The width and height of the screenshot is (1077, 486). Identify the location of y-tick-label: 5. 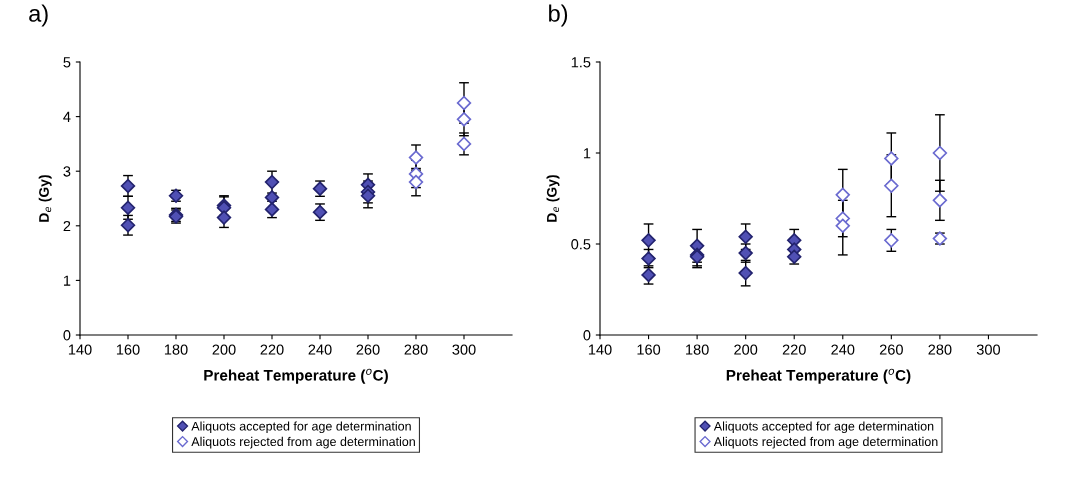
(67, 62).